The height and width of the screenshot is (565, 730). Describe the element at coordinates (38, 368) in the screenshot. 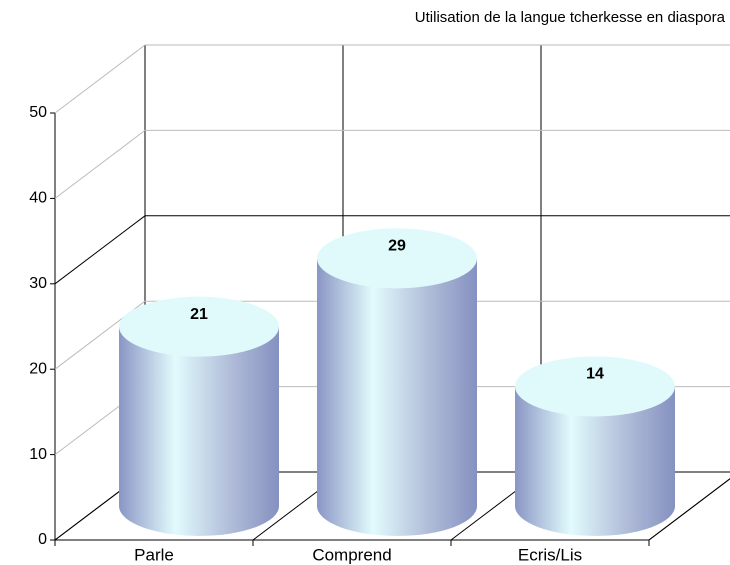

I see `y-tick-label: 20` at that location.